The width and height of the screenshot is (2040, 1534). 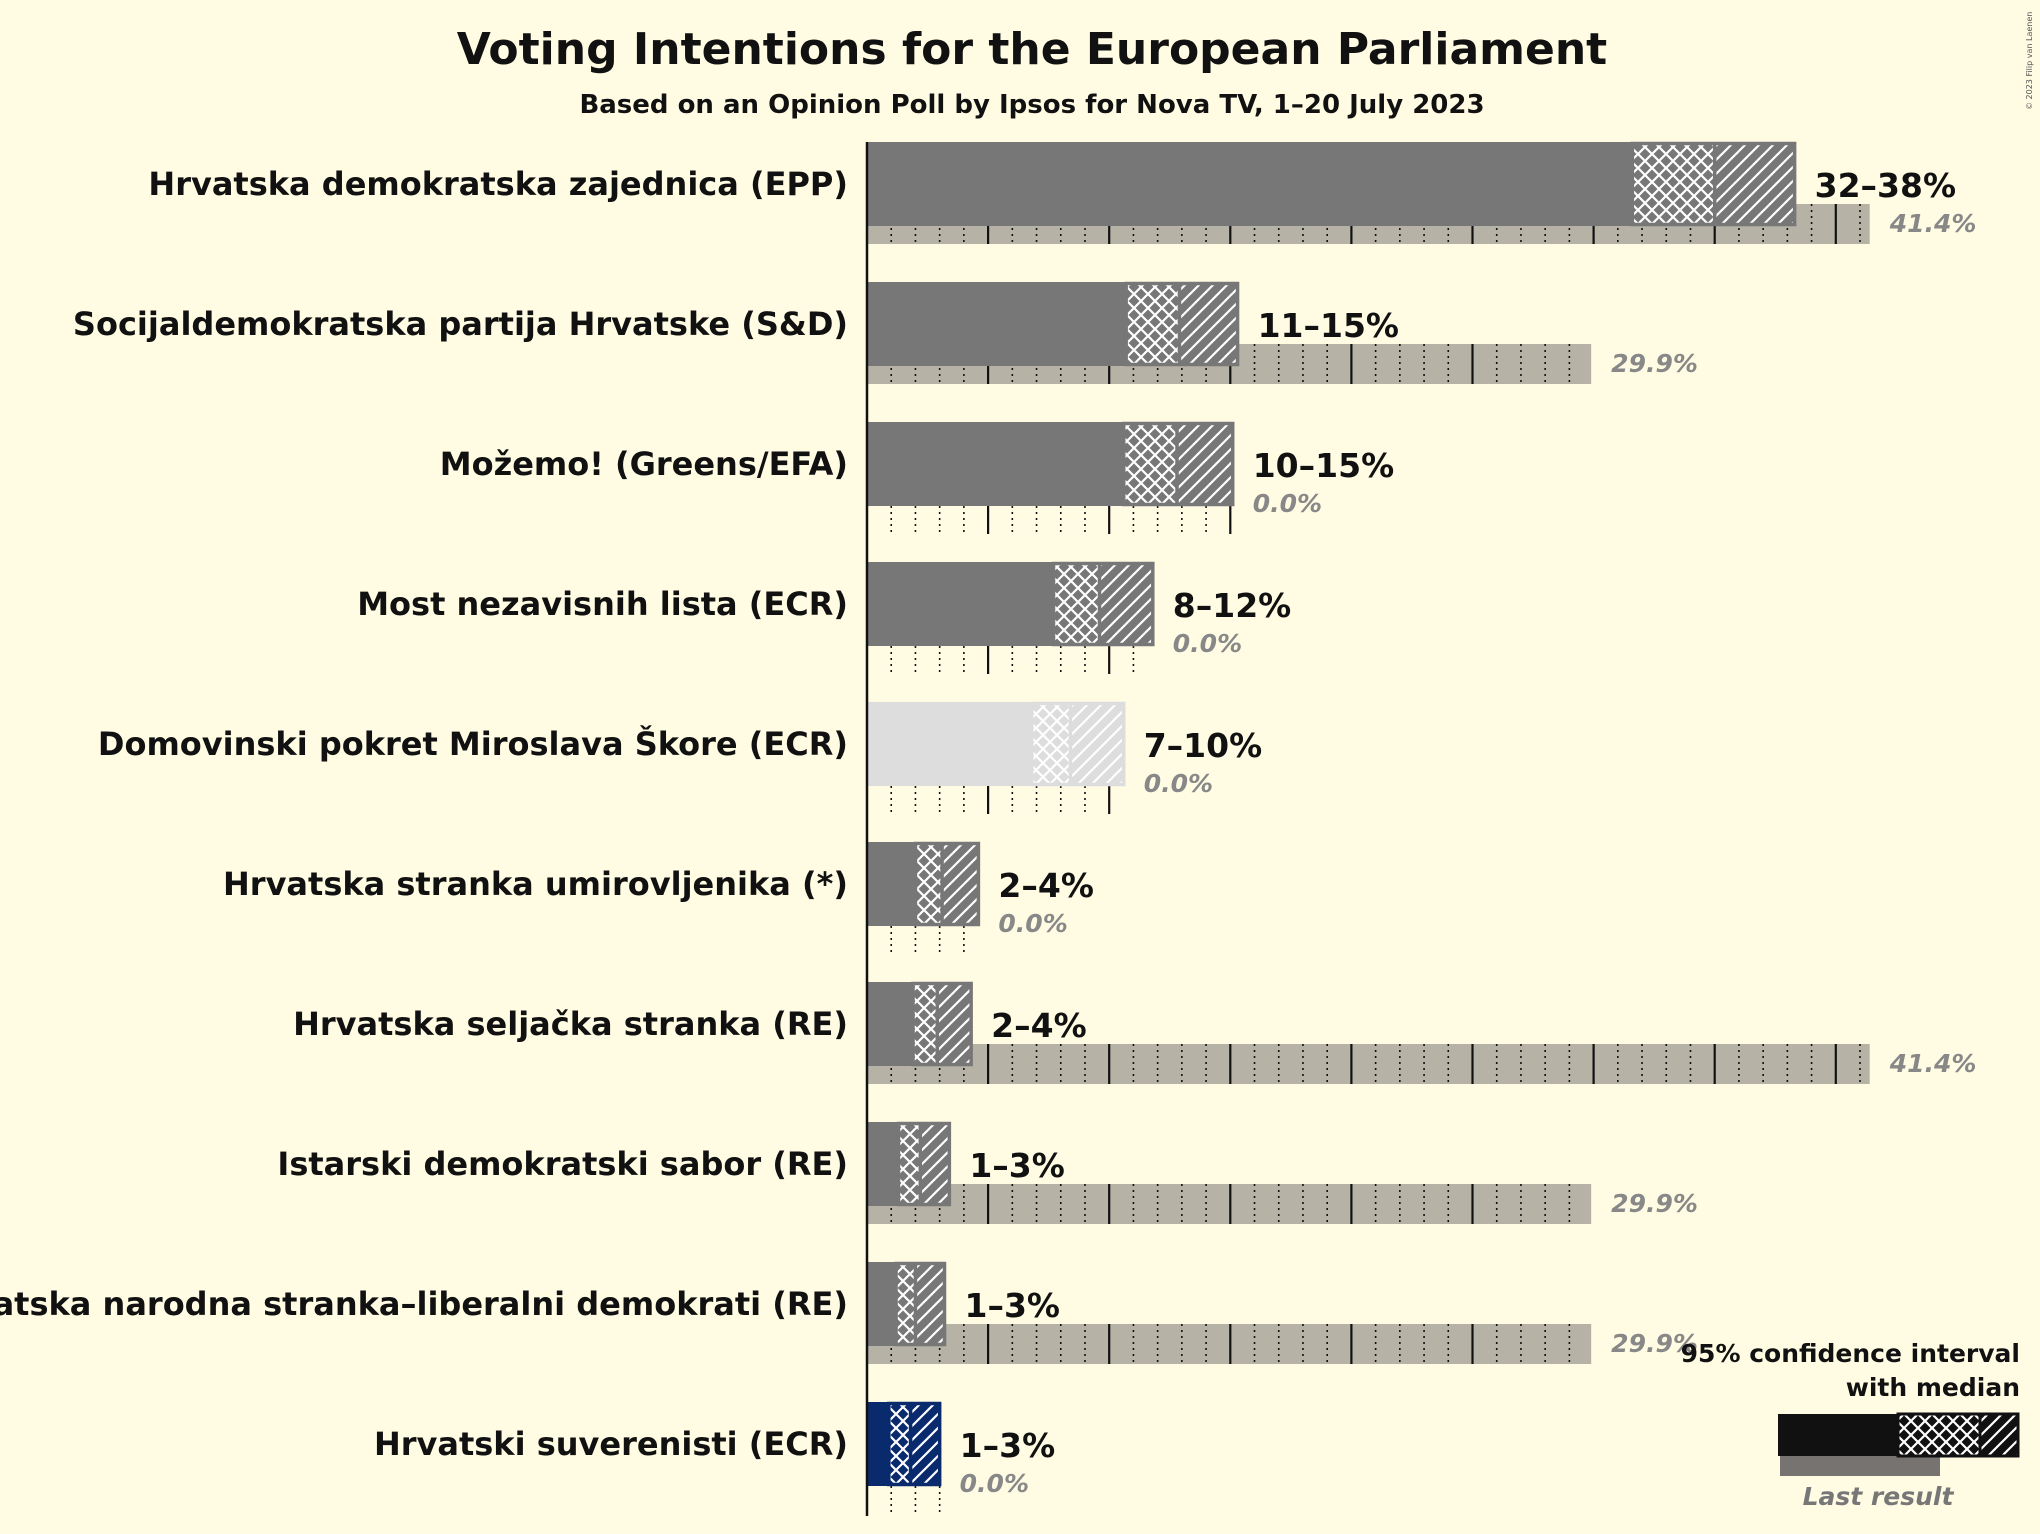 I want to click on legend-ci-outline, so click(x=1958, y=1435).